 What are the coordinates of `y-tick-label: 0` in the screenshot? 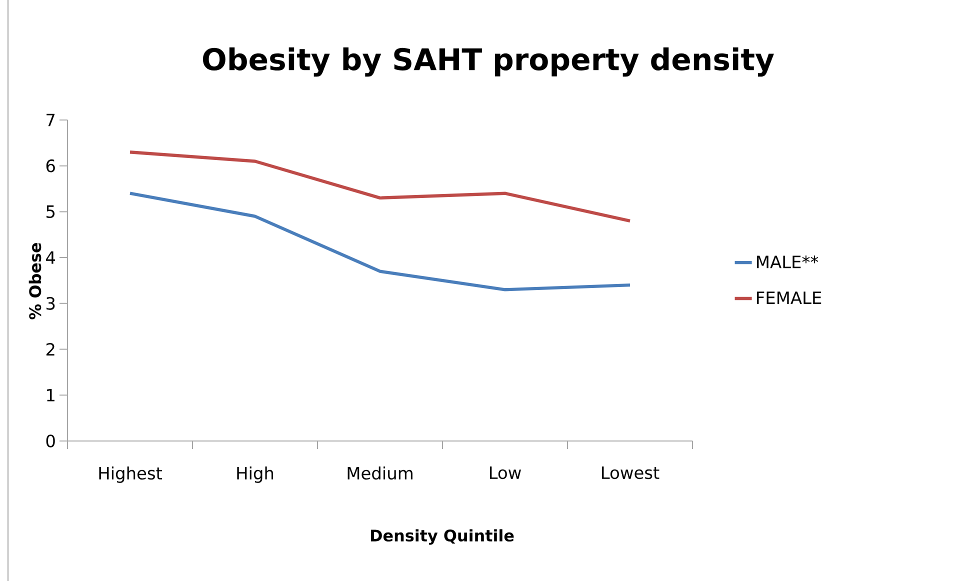 It's located at (50, 441).